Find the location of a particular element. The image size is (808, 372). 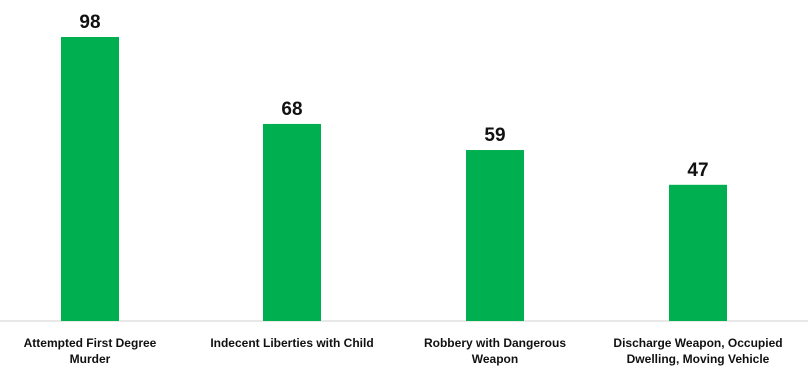

category-label: Dwelling, Moving Vehicle is located at coordinates (698, 359).